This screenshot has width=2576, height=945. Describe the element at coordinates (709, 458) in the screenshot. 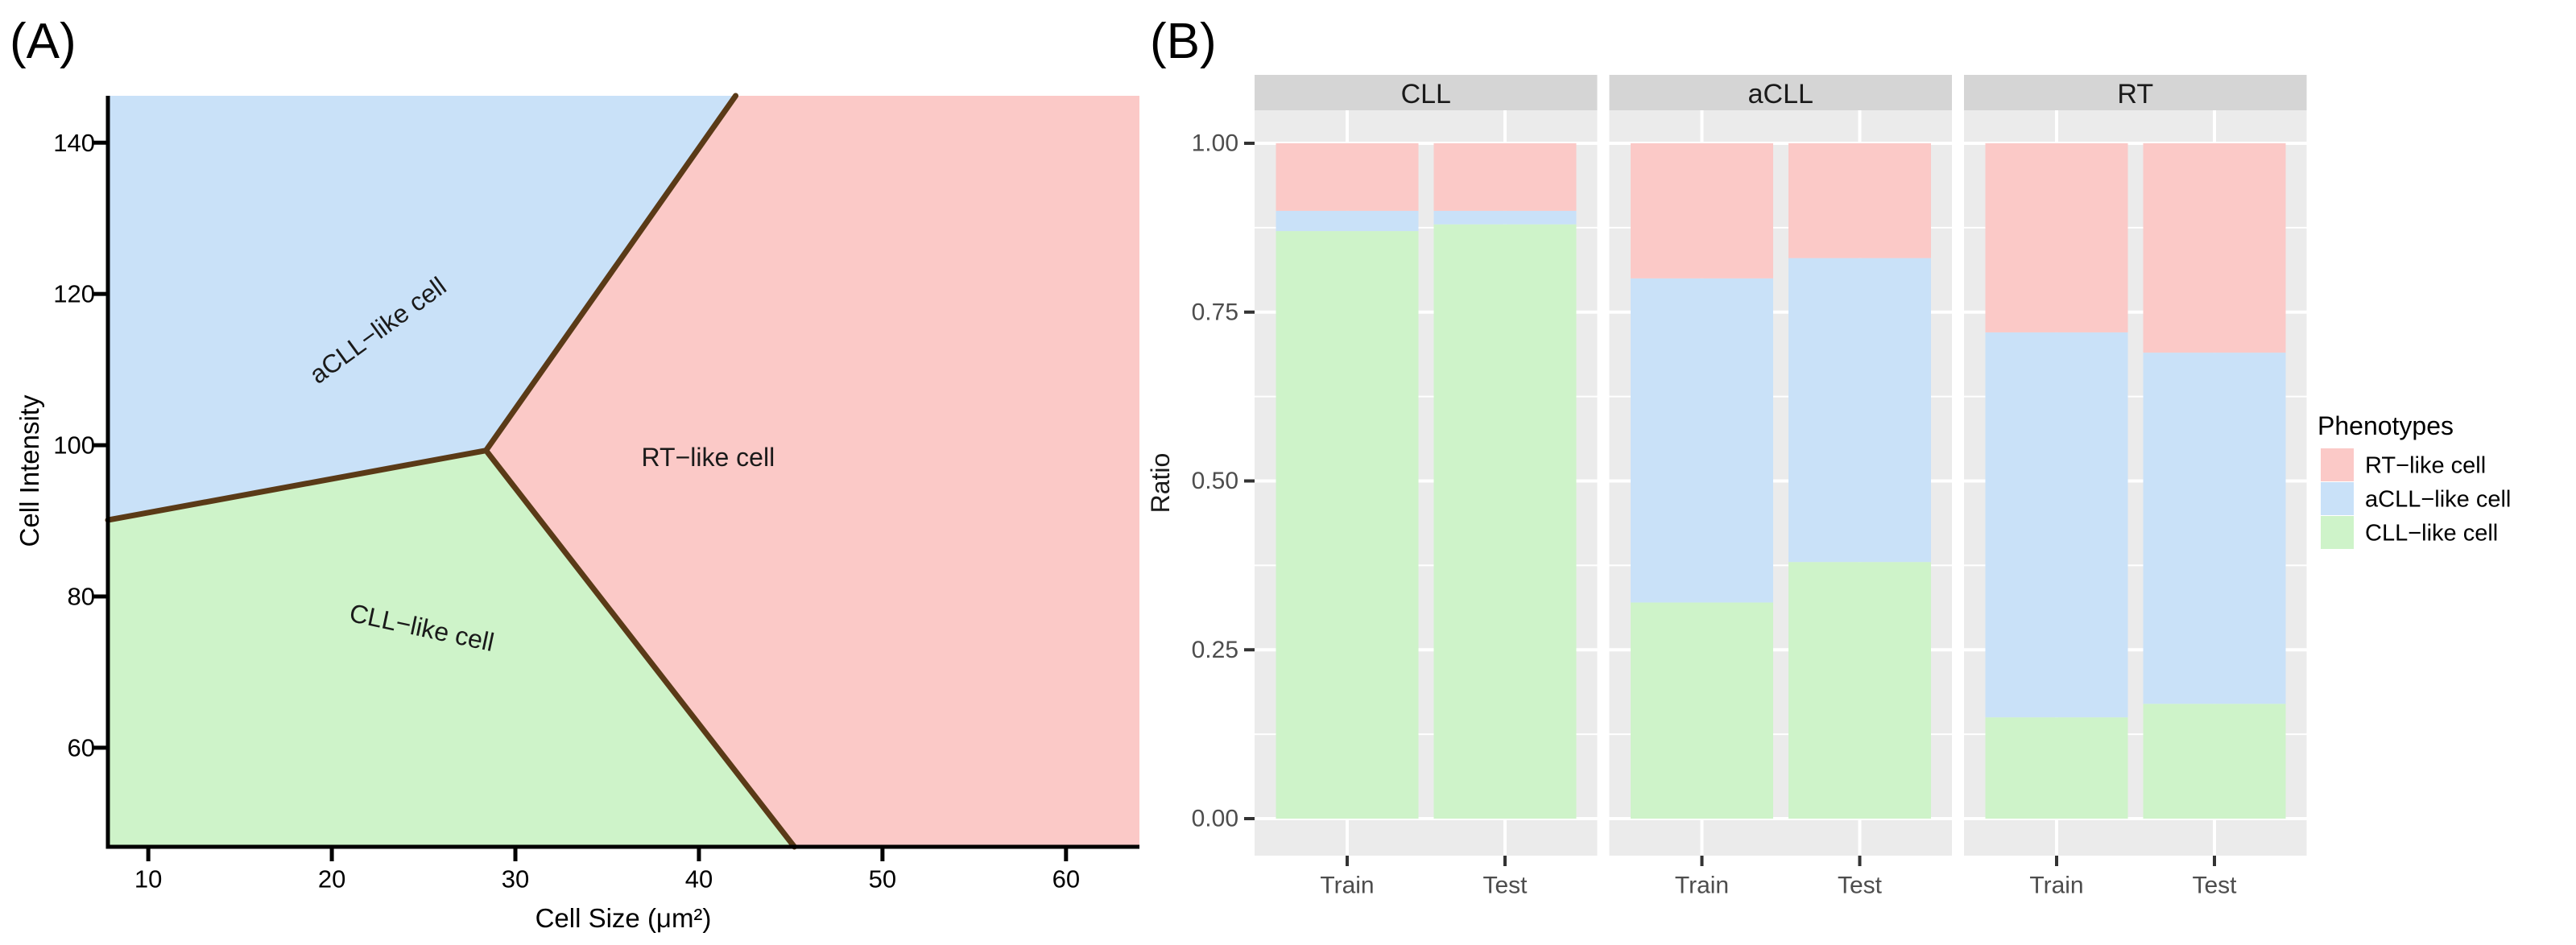

I see `rt-region-label: RT−like cell` at that location.